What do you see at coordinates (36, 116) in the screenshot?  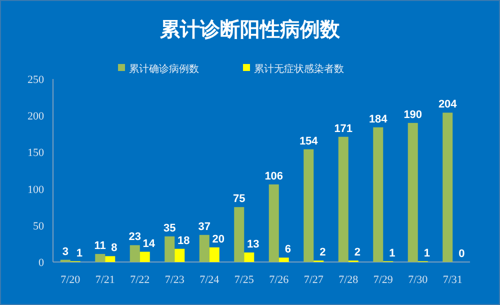 I see `y-tick-label: 200` at bounding box center [36, 116].